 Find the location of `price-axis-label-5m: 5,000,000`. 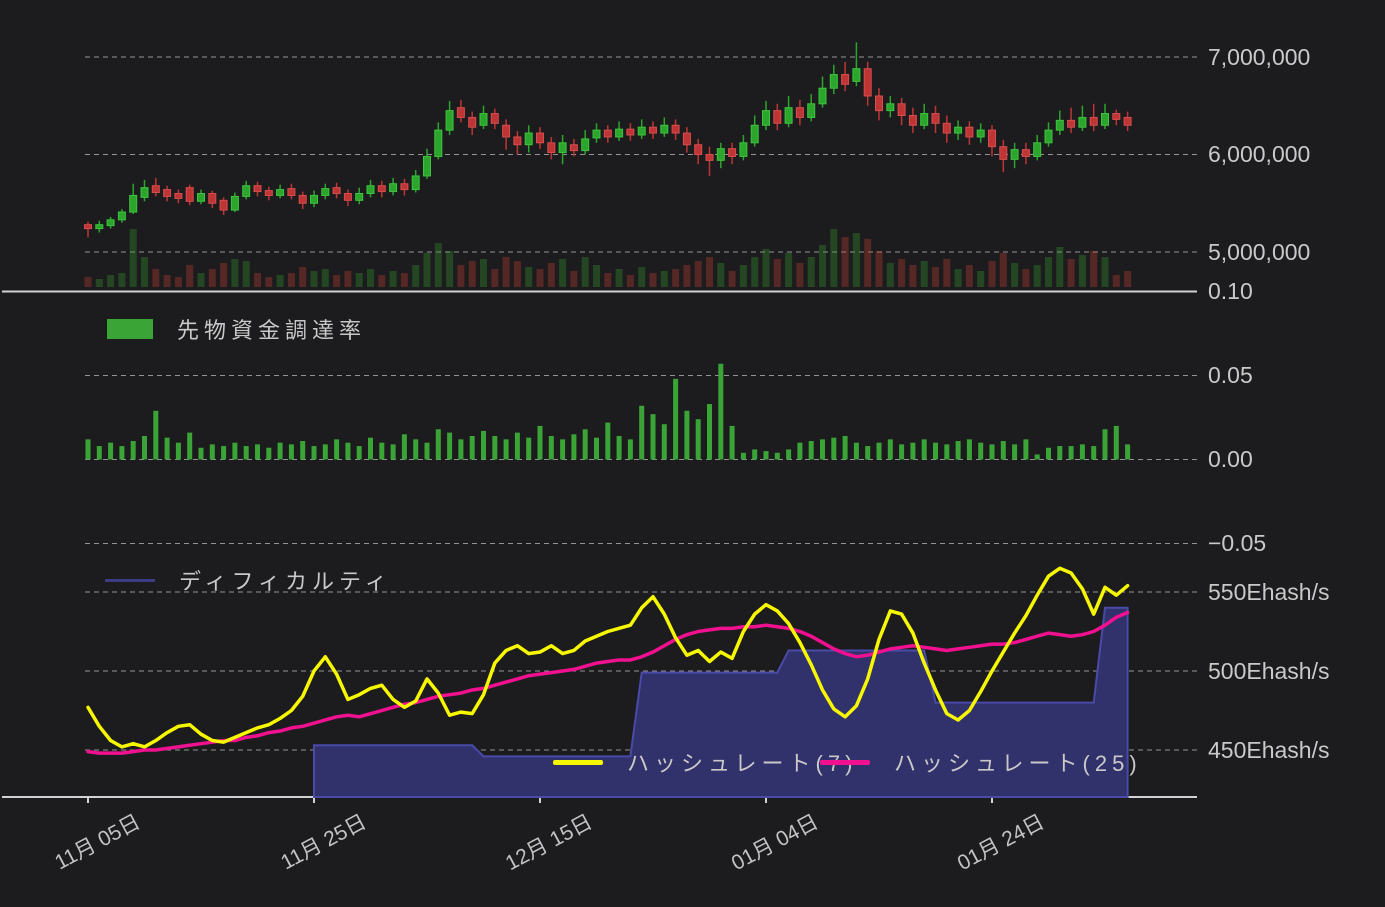

price-axis-label-5m: 5,000,000 is located at coordinates (1259, 252).